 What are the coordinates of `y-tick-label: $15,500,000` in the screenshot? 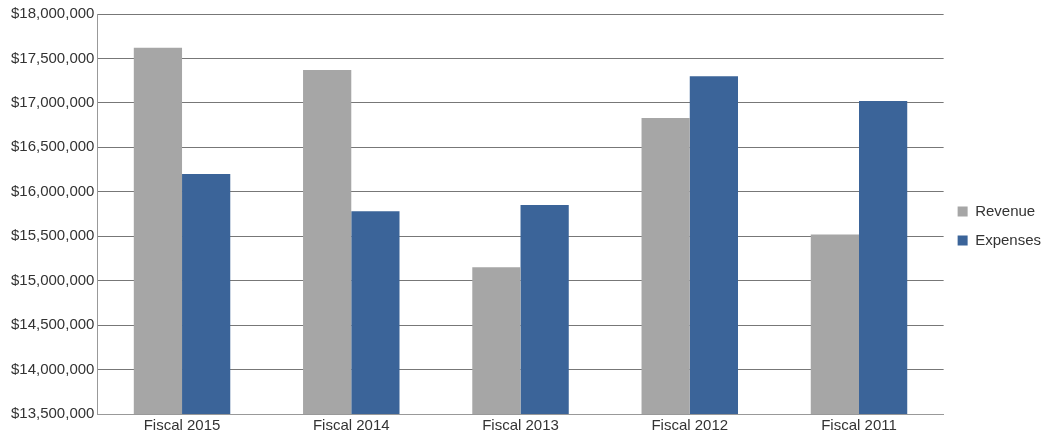 It's located at (52, 235).